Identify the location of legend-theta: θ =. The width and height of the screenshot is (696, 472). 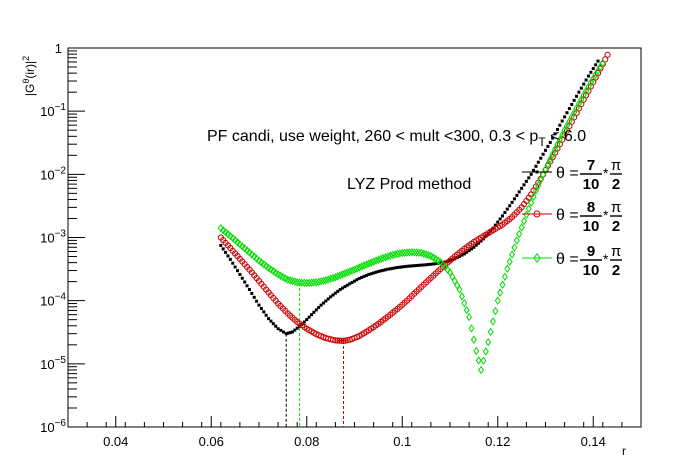
(567, 259).